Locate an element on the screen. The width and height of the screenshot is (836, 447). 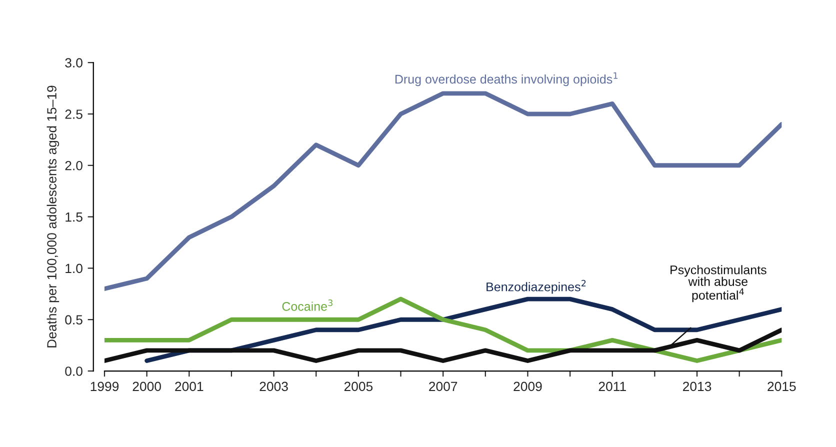
x-tick-label: 1999 is located at coordinates (104, 387).